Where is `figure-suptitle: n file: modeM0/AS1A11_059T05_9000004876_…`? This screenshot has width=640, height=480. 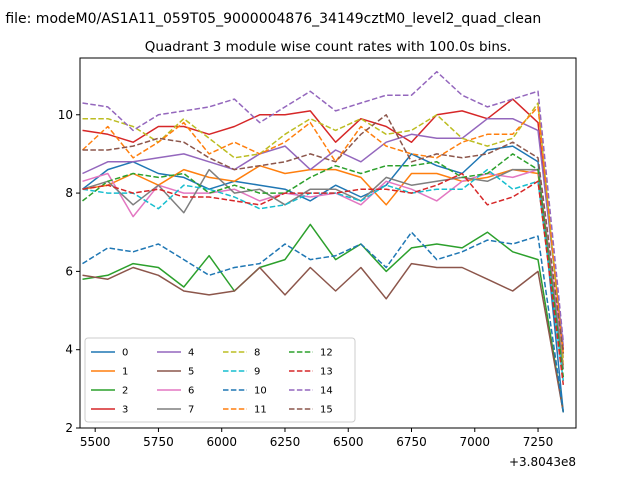 figure-suptitle: n file: modeM0/AS1A11_059T05_9000004876_… is located at coordinates (270, 19).